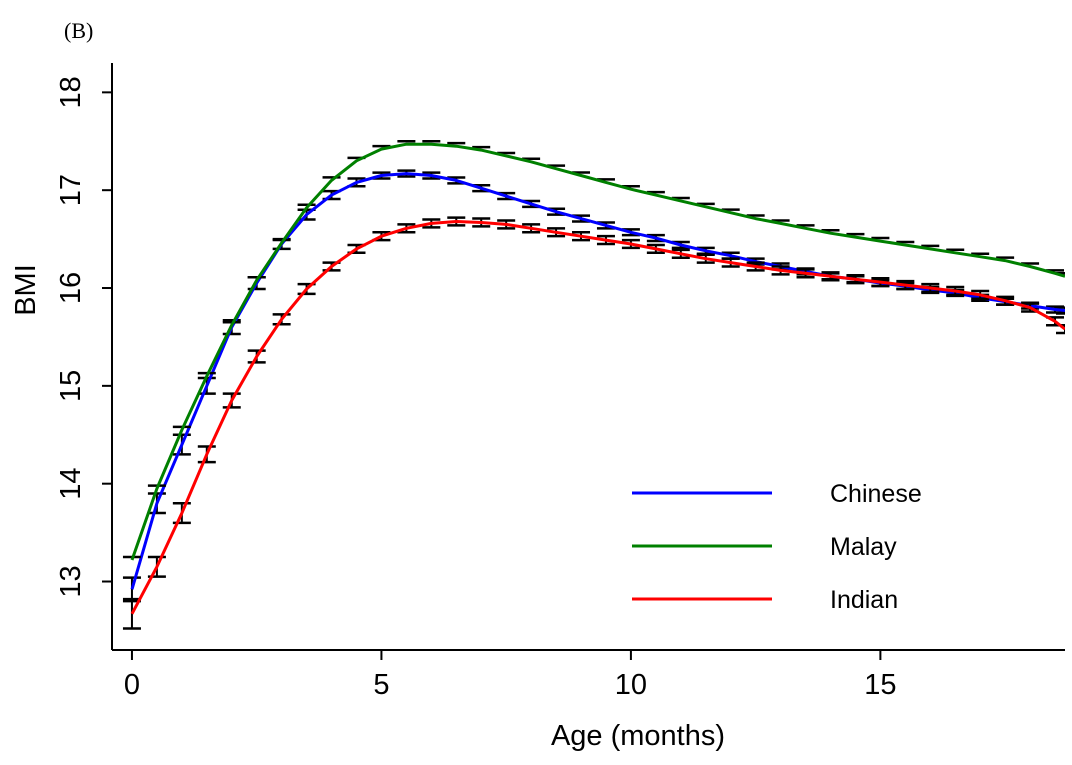 The image size is (1072, 765). What do you see at coordinates (71, 581) in the screenshot?
I see `y-tick-label: 13` at bounding box center [71, 581].